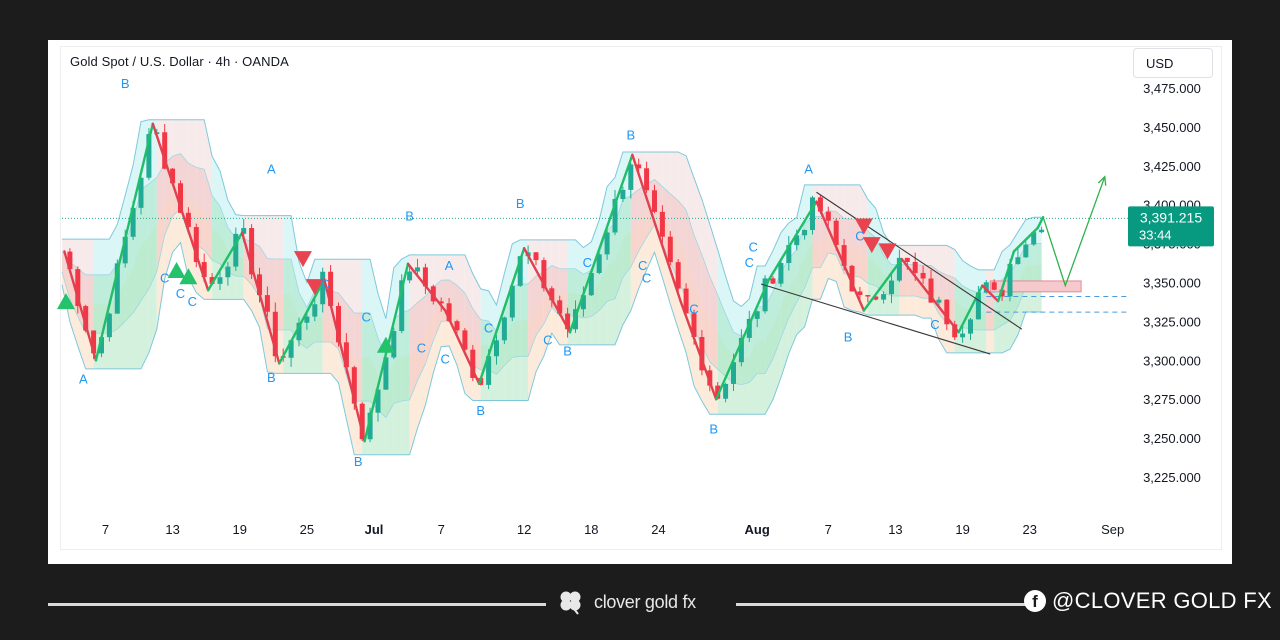 This screenshot has height=640, width=1280. Describe the element at coordinates (1172, 127) in the screenshot. I see `y-tick-label: 3,450.000` at that location.